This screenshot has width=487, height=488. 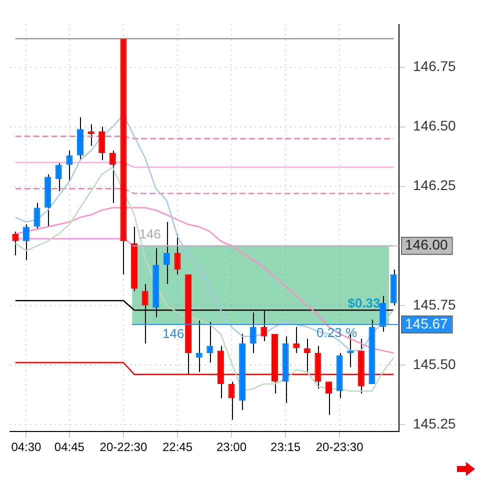 I want to click on y-tick-label: 145.75, so click(x=434, y=304).